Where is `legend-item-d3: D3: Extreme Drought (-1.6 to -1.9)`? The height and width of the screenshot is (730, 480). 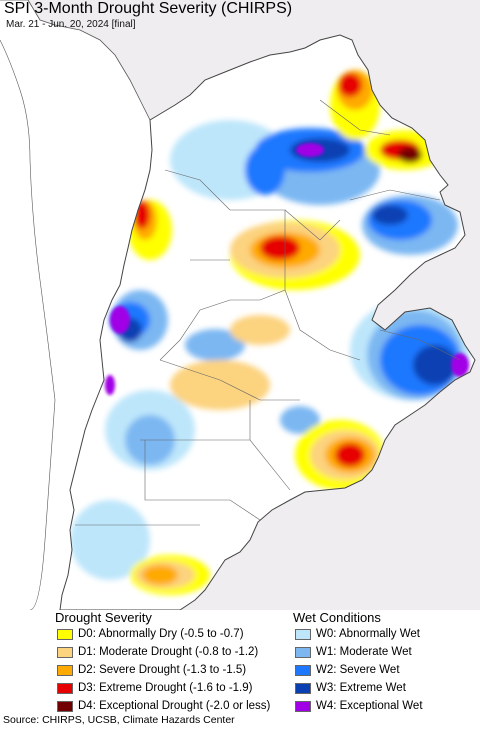 legend-item-d3: D3: Extreme Drought (-1.6 to -1.9) is located at coordinates (154, 688).